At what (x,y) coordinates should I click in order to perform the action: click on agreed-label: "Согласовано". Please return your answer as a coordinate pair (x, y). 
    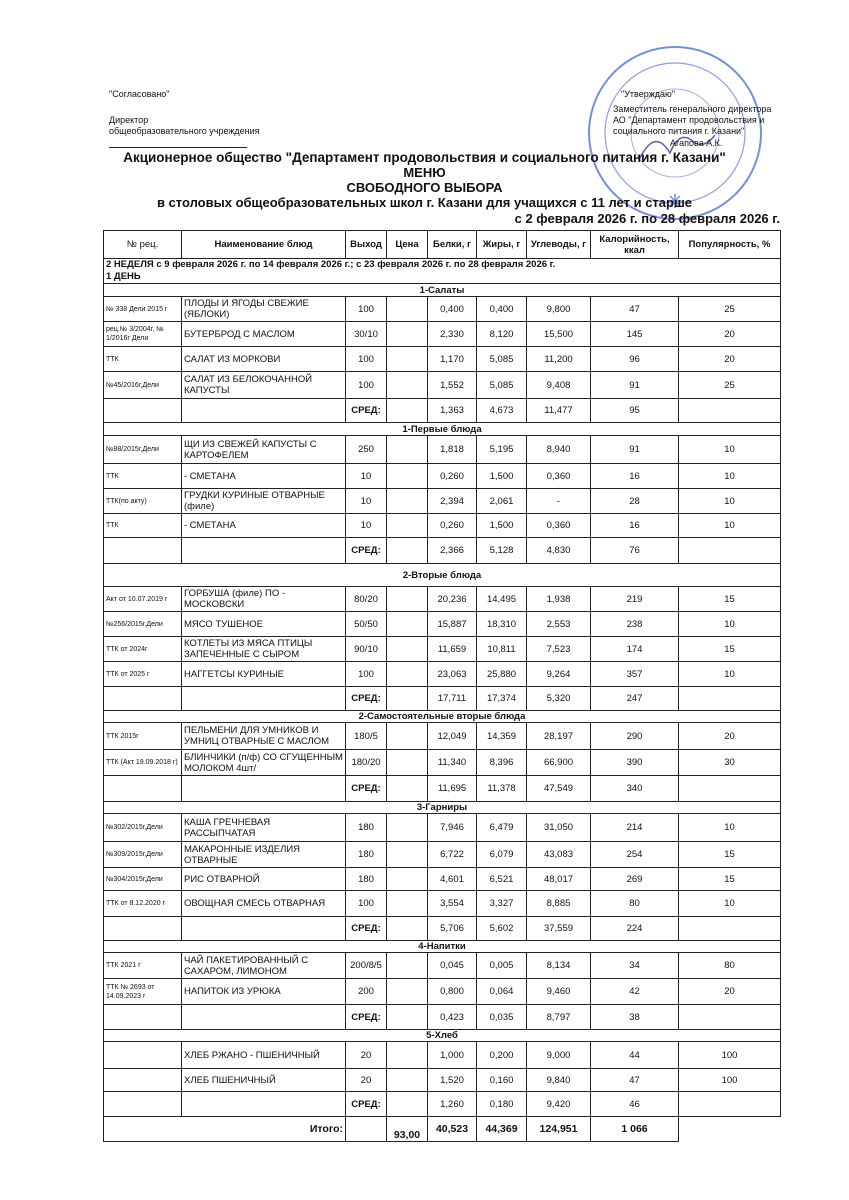
    Looking at the image, I should click on (139, 94).